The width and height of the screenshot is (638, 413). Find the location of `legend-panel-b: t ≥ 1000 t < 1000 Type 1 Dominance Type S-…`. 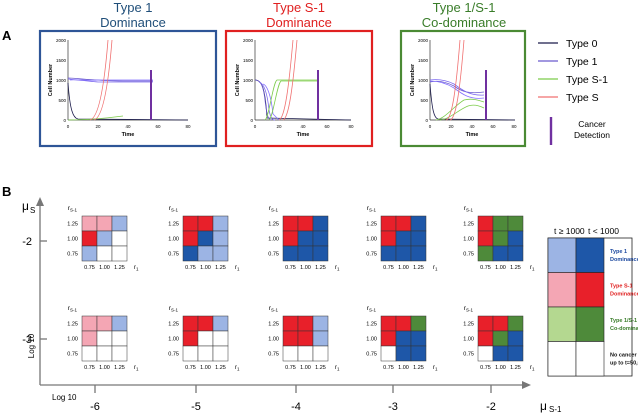

legend-panel-b: t ≥ 1000 t < 1000 Type 1 Dominance Type S-… is located at coordinates (592, 301).